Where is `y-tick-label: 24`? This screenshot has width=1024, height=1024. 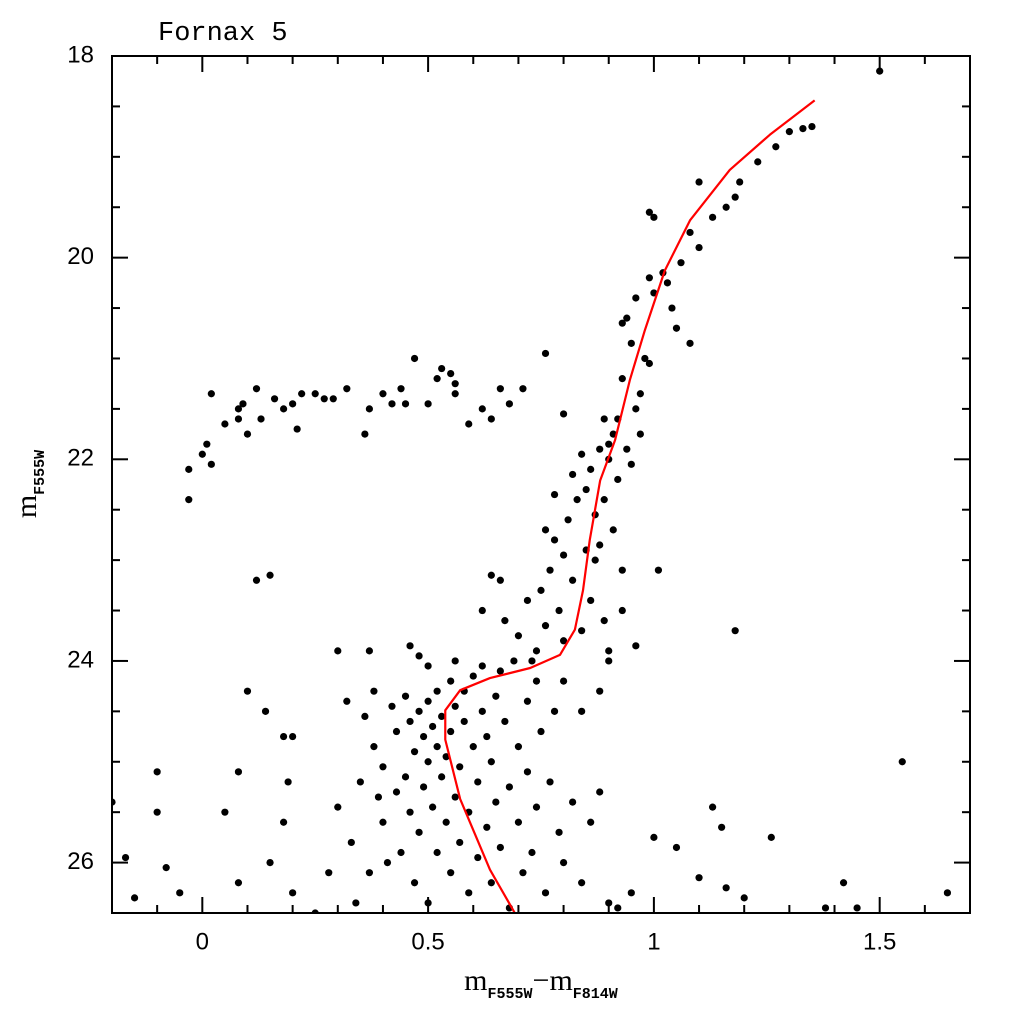
y-tick-label: 24 is located at coordinates (80, 659).